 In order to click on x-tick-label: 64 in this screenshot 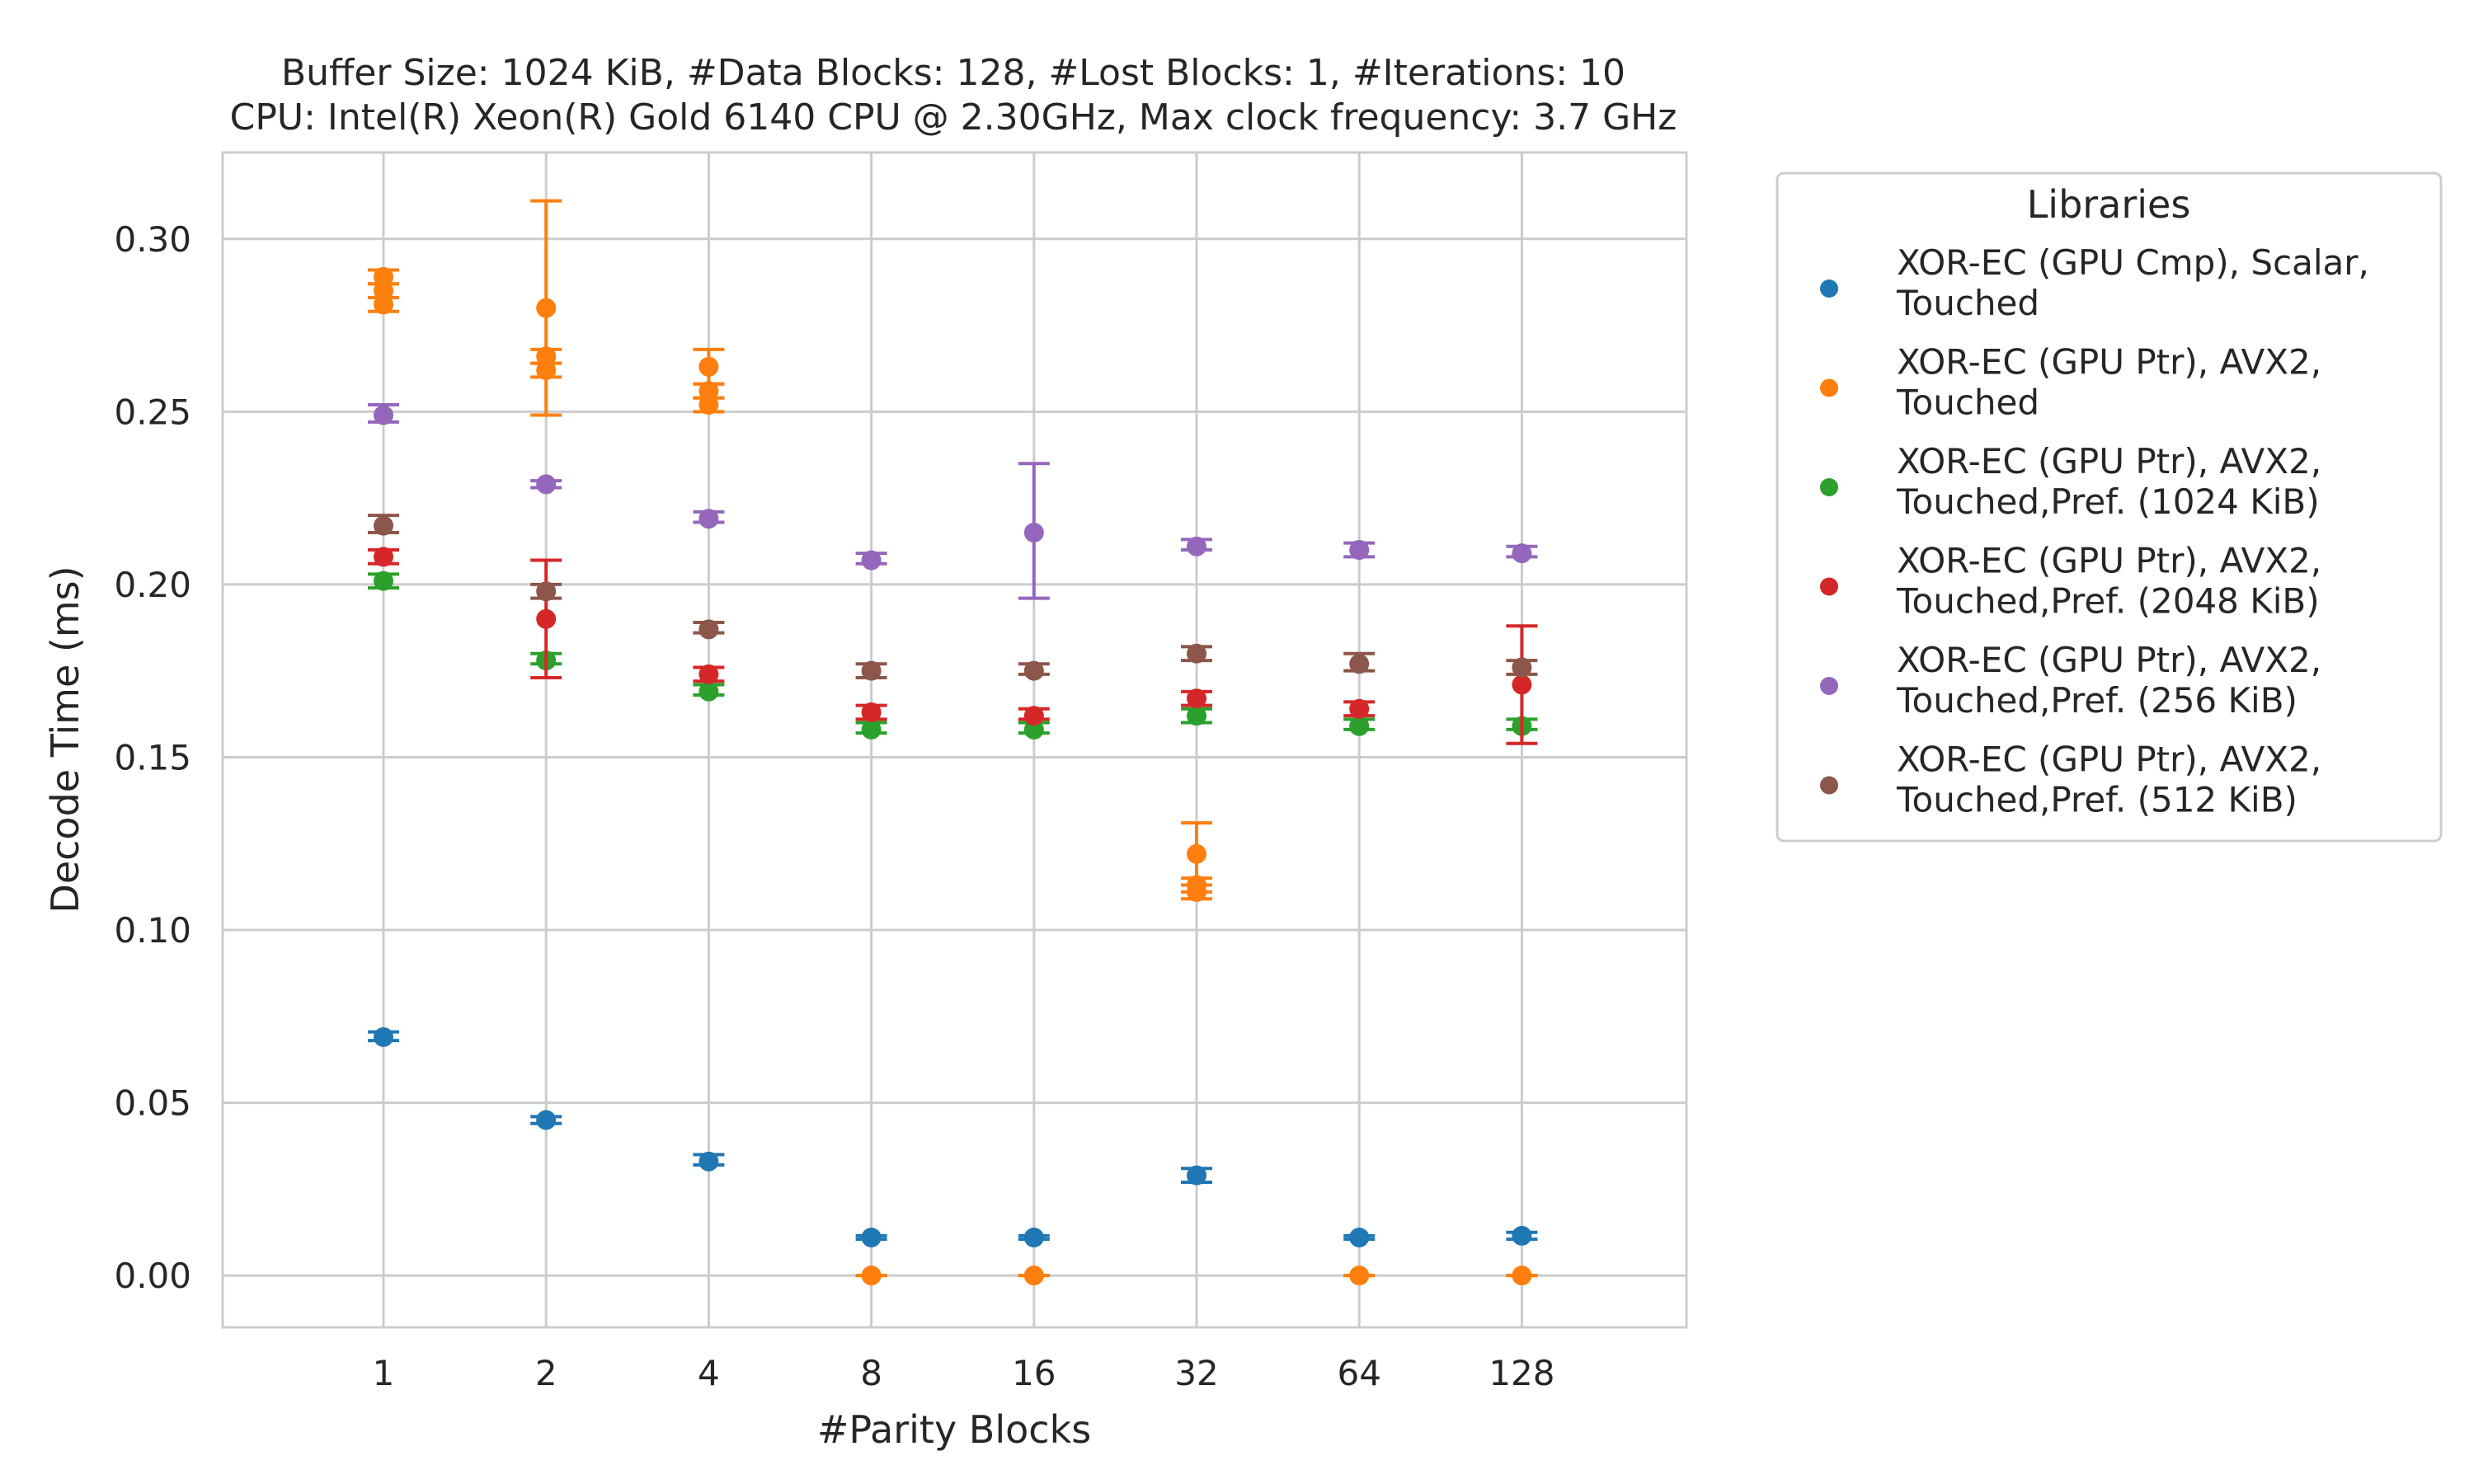, I will do `click(1358, 1373)`.